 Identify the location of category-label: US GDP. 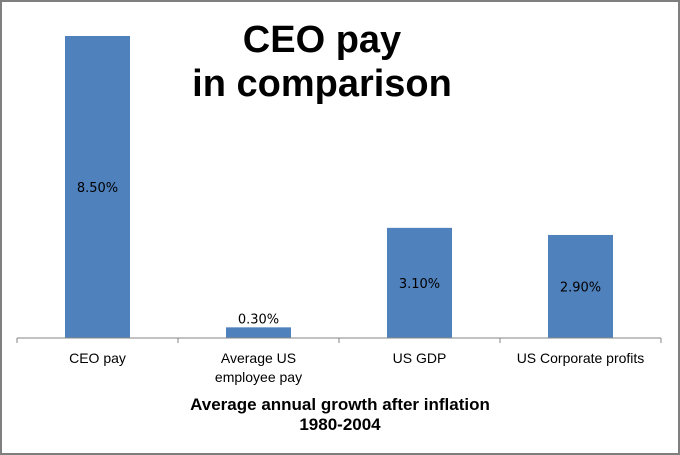
(420, 358).